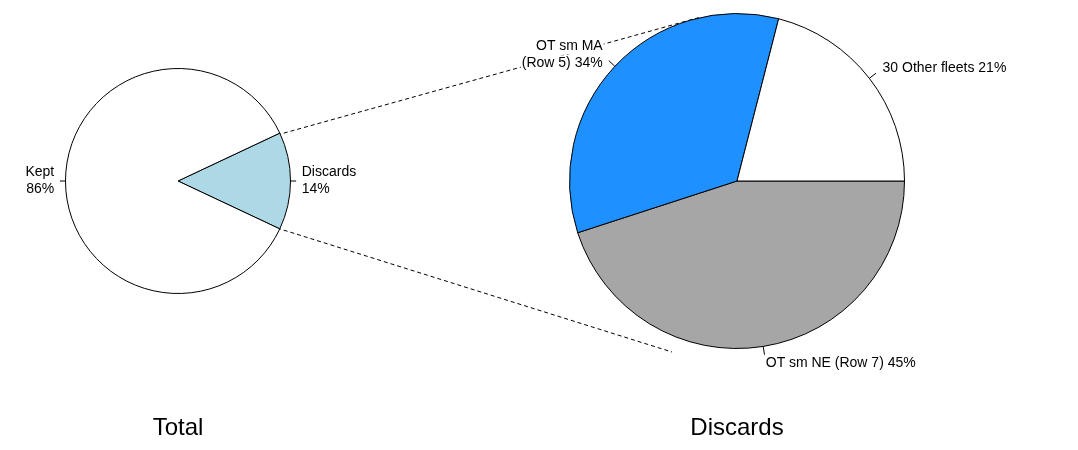  What do you see at coordinates (40, 188) in the screenshot?
I see `data-label: 86%` at bounding box center [40, 188].